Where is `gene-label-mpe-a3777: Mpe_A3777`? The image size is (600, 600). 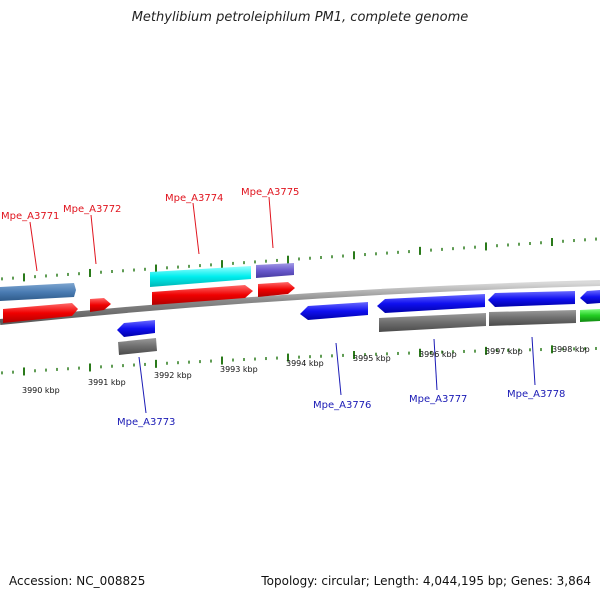 gene-label-mpe-a3777: Mpe_A3777 is located at coordinates (438, 399).